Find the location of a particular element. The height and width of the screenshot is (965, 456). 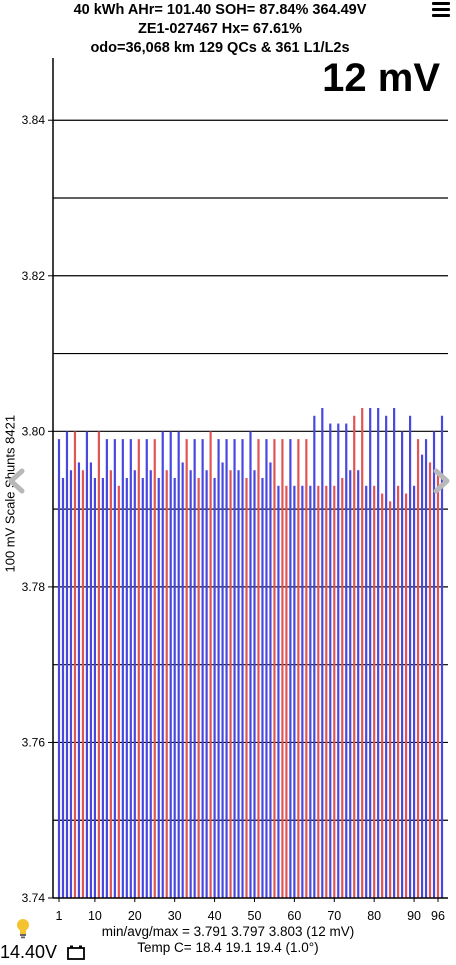

car-battery-icon is located at coordinates (76, 952).